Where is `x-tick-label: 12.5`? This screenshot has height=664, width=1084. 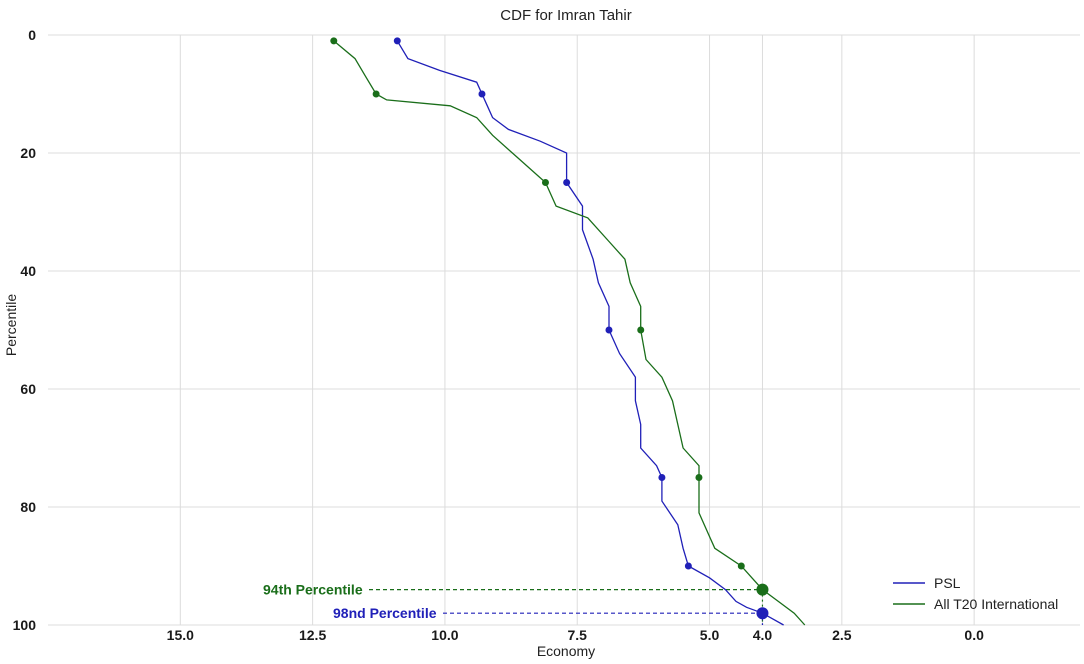
x-tick-label: 12.5 is located at coordinates (312, 635).